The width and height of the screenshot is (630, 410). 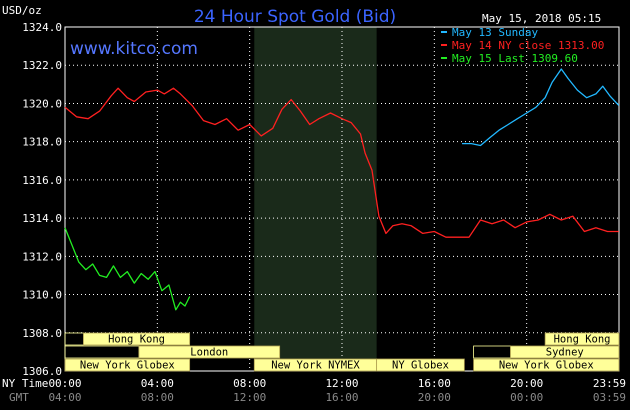 I want to click on session-label: New York NYMEX, so click(x=315, y=366).